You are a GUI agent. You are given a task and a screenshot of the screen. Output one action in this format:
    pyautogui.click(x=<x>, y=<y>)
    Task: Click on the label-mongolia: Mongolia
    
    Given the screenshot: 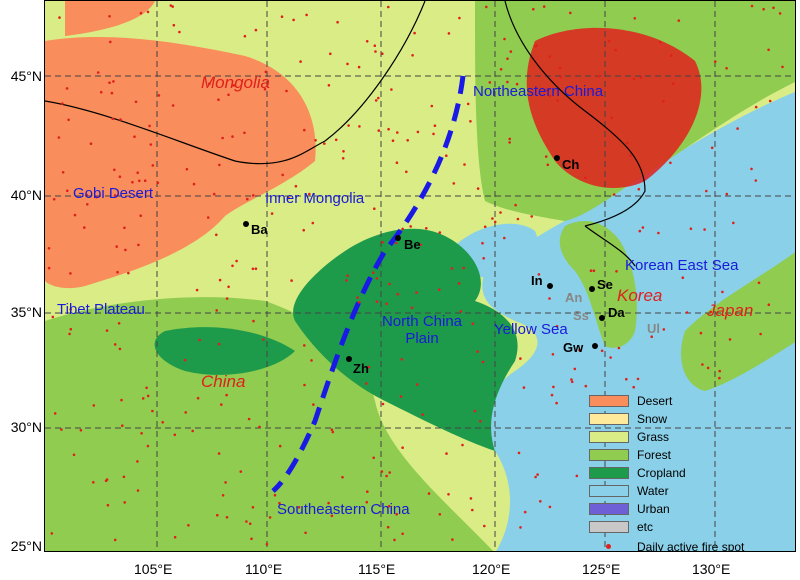 What is the action you would take?
    pyautogui.click(x=235, y=82)
    